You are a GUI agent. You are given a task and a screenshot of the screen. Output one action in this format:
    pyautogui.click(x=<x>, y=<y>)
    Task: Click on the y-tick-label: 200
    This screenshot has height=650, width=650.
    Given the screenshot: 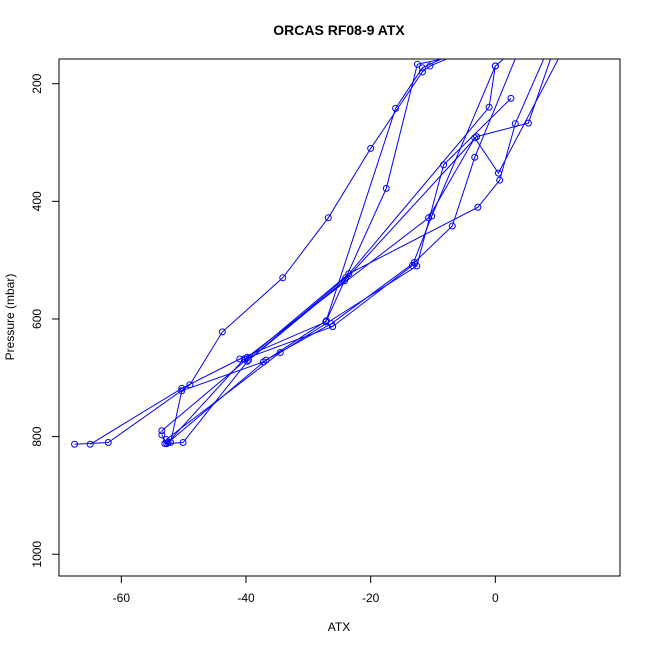 What is the action you would take?
    pyautogui.click(x=37, y=83)
    